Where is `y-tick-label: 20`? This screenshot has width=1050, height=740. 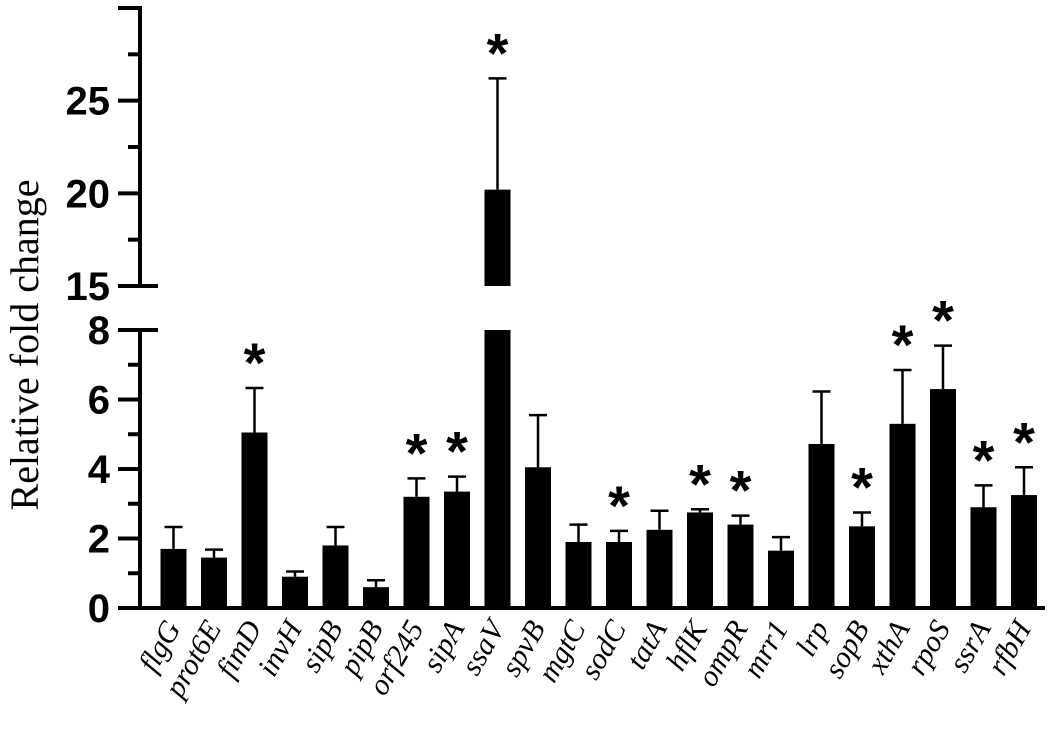 y-tick-label: 20 is located at coordinates (88, 194).